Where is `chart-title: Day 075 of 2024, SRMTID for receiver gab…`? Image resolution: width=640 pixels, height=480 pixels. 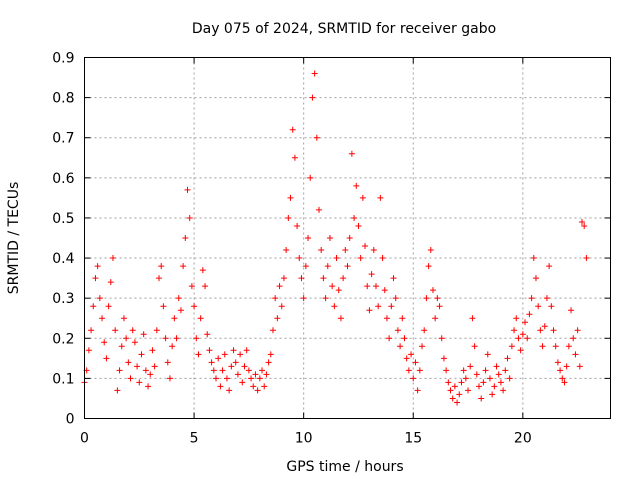
chart-title: Day 075 of 2024, SRMTID for receiver gab… is located at coordinates (344, 29).